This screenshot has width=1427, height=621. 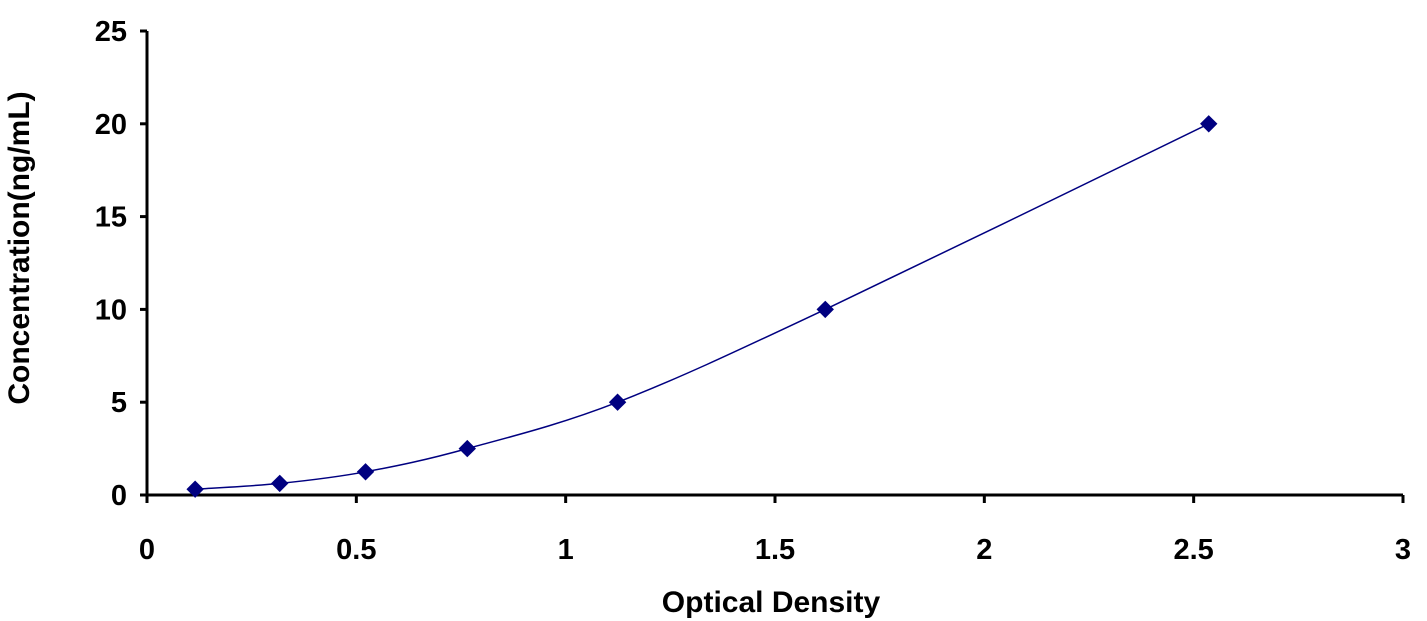 I want to click on x-tick-label: 1.5, so click(x=775, y=550).